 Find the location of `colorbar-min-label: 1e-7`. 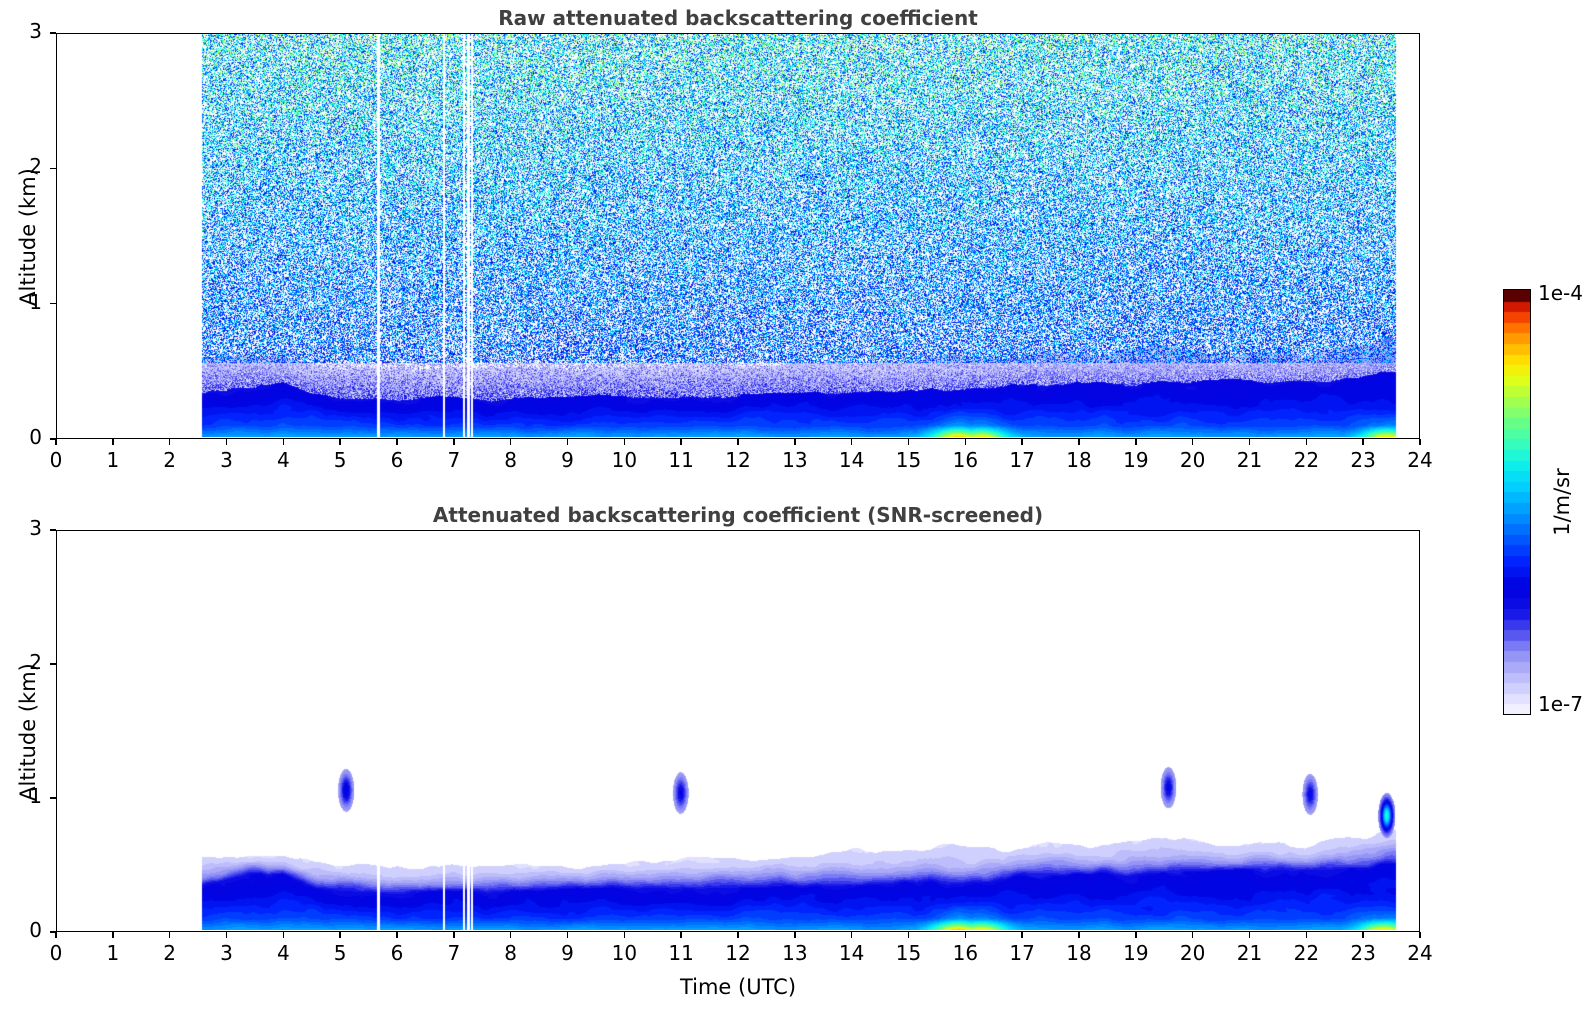

colorbar-min-label: 1e-7 is located at coordinates (1560, 704).